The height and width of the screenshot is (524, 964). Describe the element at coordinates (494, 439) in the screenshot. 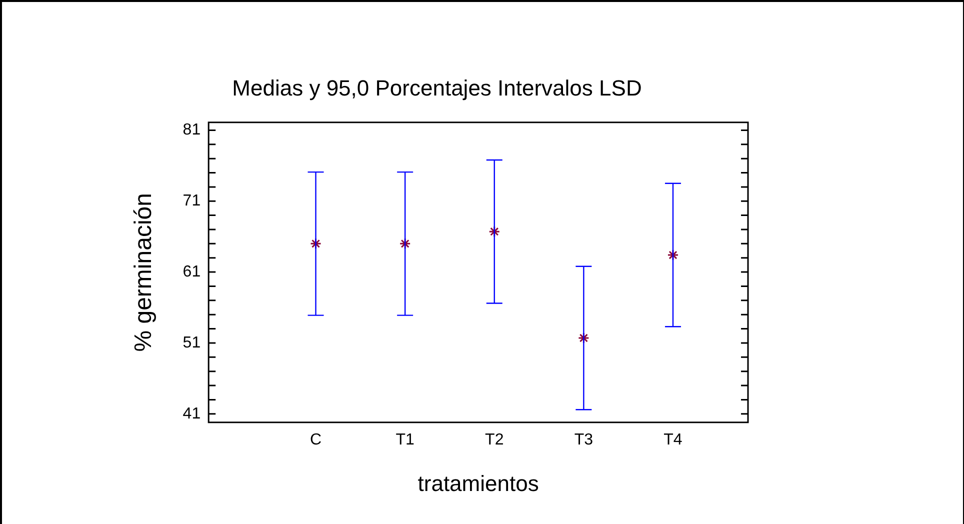

I see `x-tick-label: T2` at that location.